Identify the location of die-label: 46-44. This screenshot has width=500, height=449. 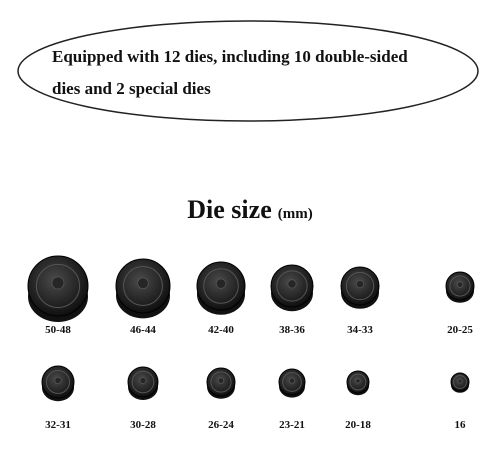
(143, 330).